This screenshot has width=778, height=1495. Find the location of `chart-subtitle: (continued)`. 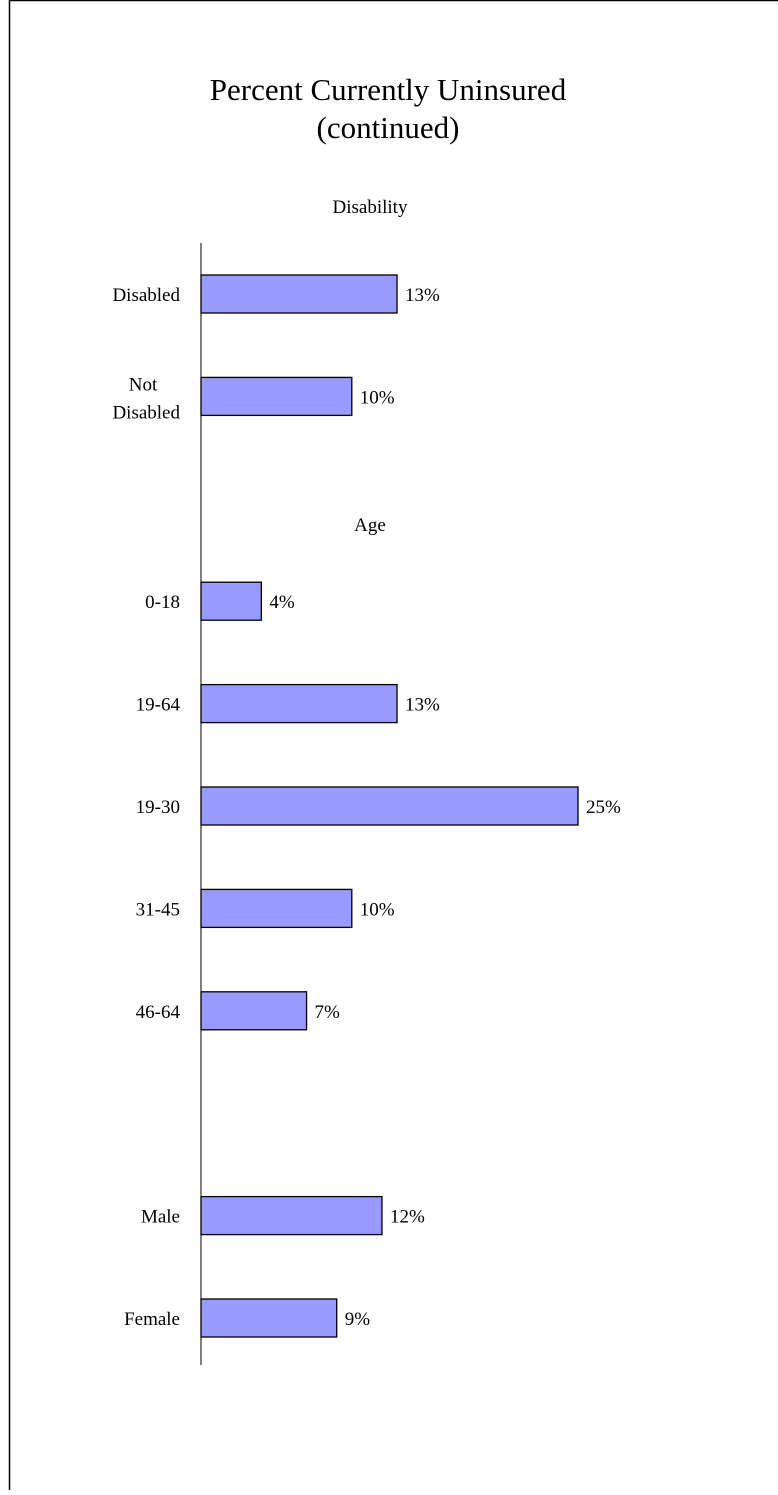

chart-subtitle: (continued) is located at coordinates (388, 127).